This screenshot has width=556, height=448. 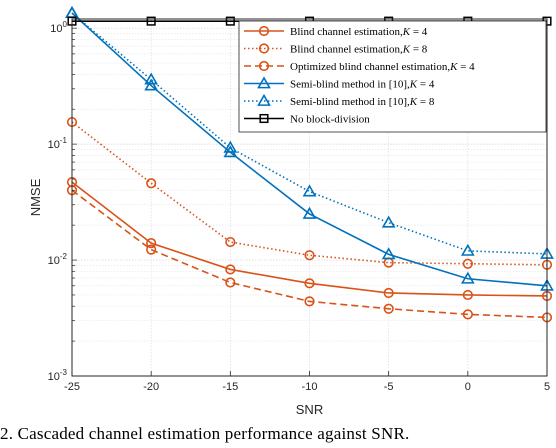 I want to click on legend-label: Semi-blind method in [10],K = 4, so click(x=362, y=85).